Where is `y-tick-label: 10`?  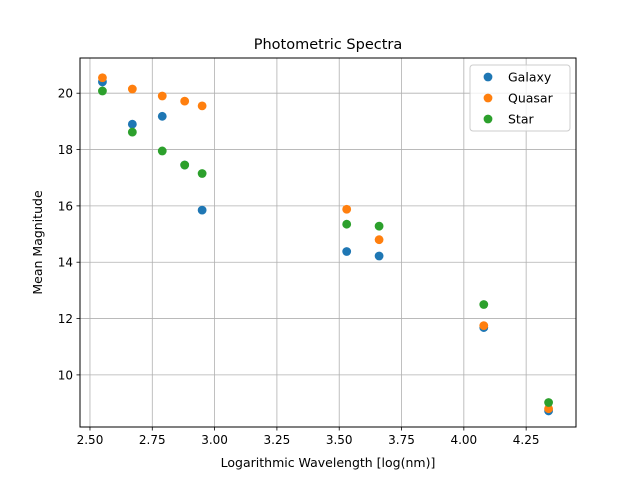 y-tick-label: 10 is located at coordinates (65, 375).